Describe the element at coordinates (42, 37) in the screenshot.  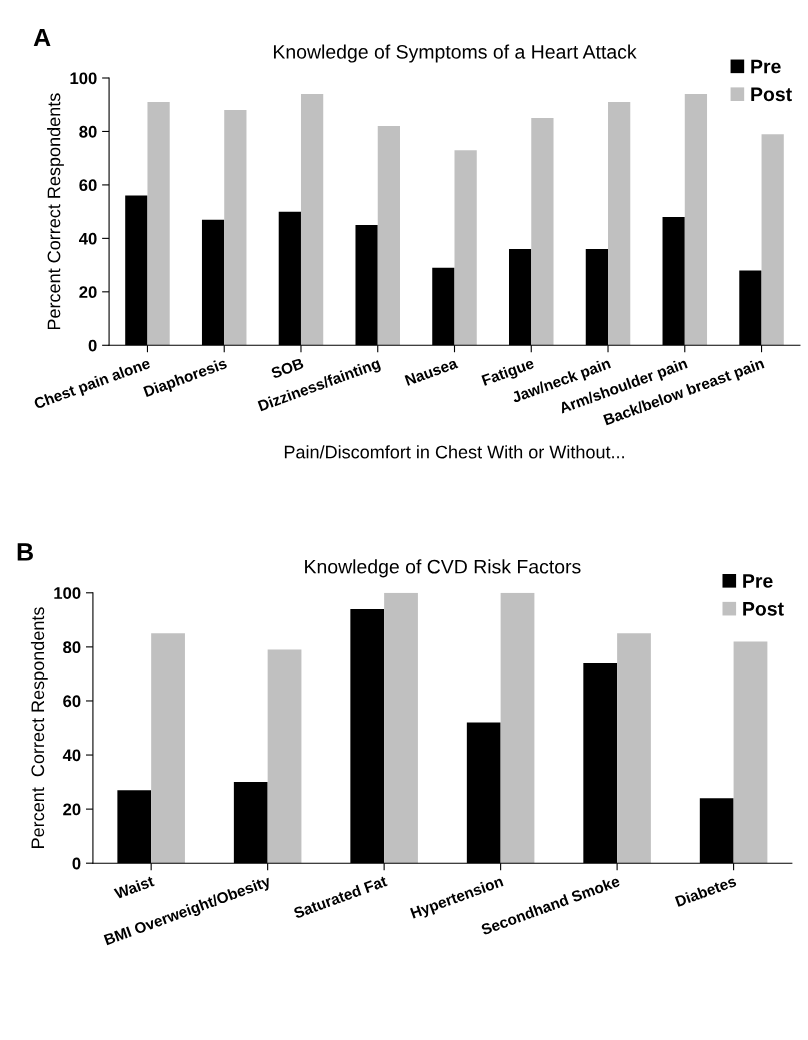
I see `text: A` at that location.